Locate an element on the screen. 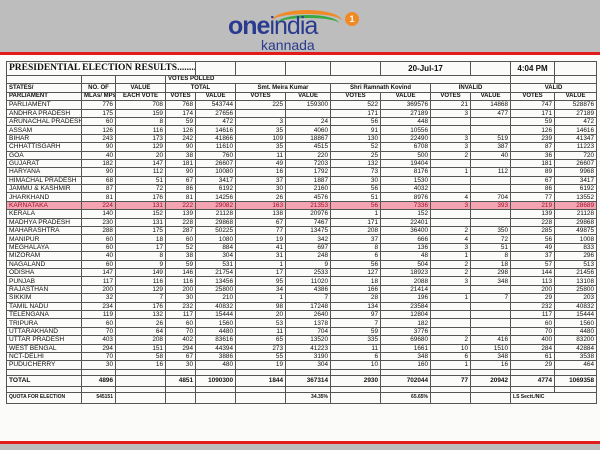  table-row: MANIPUR 60 18 60 1080 19 342 37 666 4 72 56 1008 is located at coordinates (302, 239).